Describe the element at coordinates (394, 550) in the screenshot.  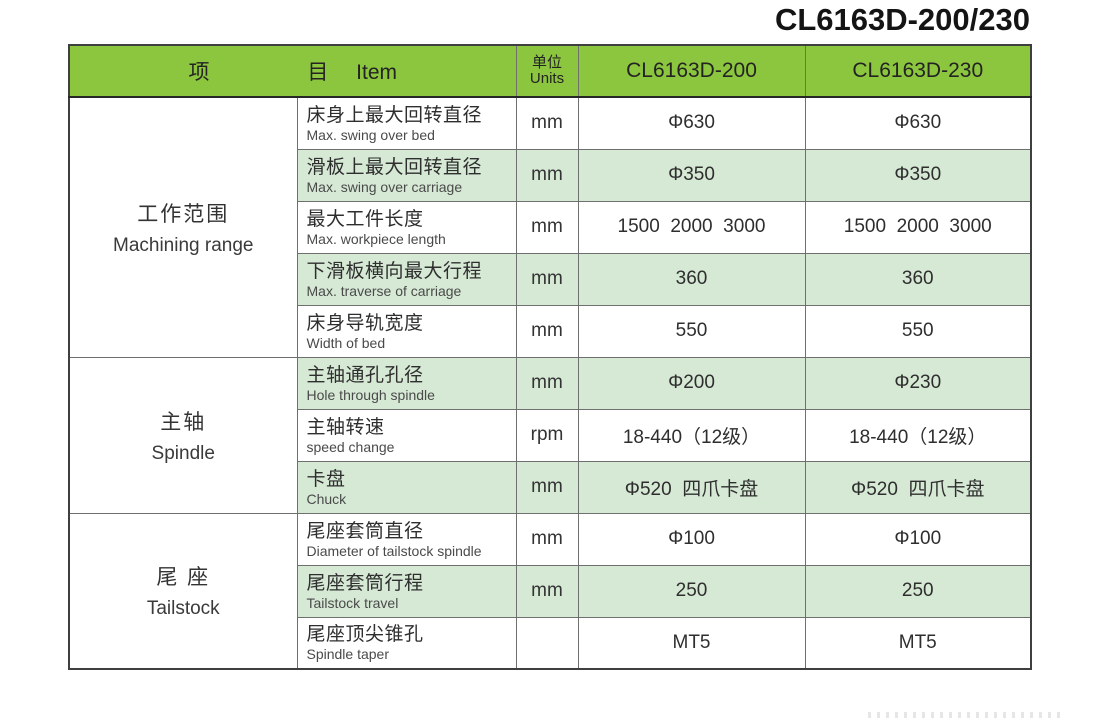
I see `item-label-en: Diameter of tailstock spindle` at that location.